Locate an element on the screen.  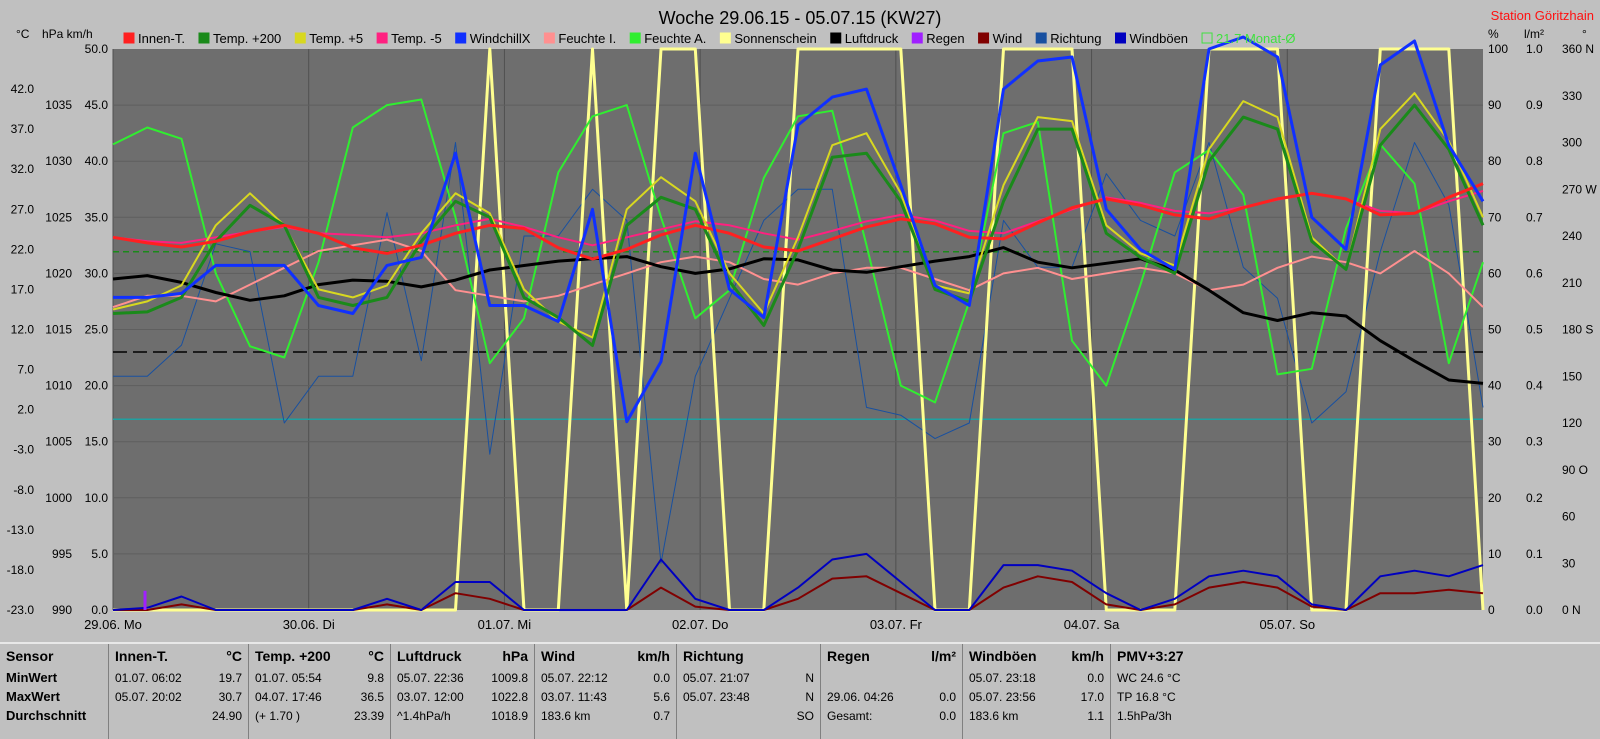
stats-label: TP 16.8 °C is located at coordinates (1146, 696).